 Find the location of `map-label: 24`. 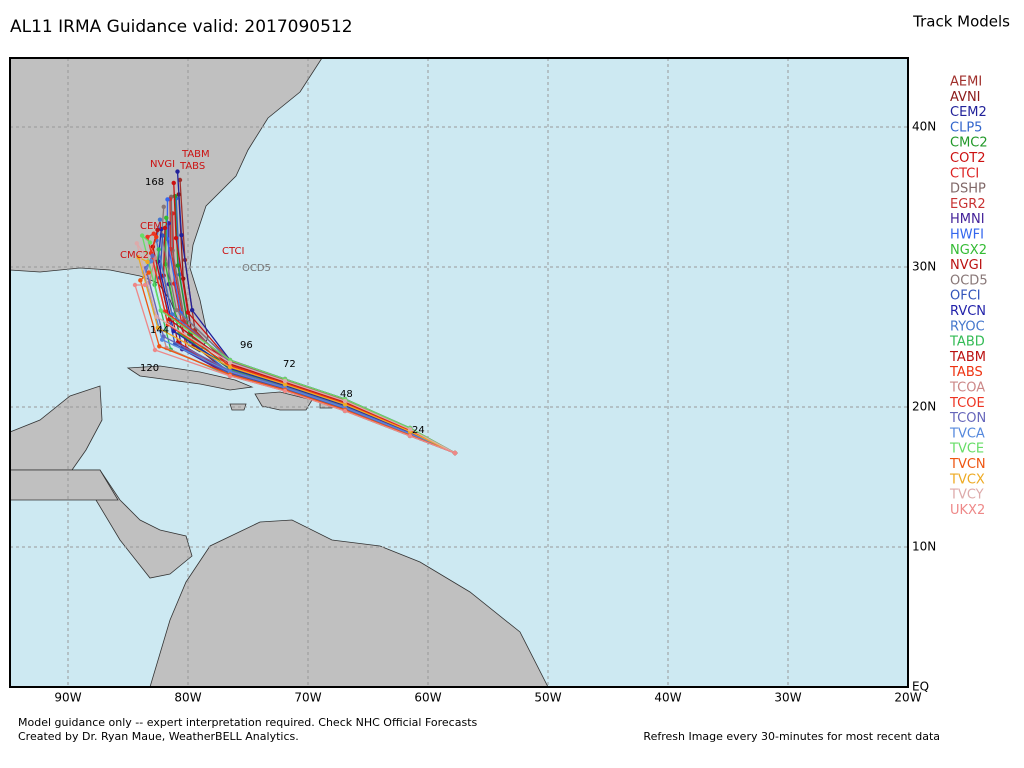

map-label: 24 is located at coordinates (418, 430).